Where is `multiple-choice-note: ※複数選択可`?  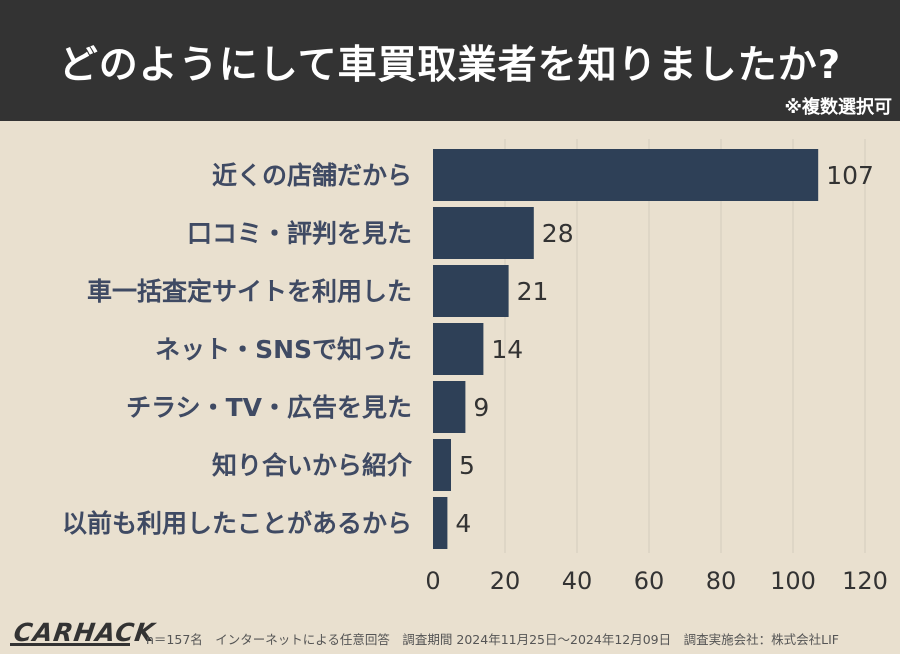
multiple-choice-note: ※複数選択可 is located at coordinates (838, 107).